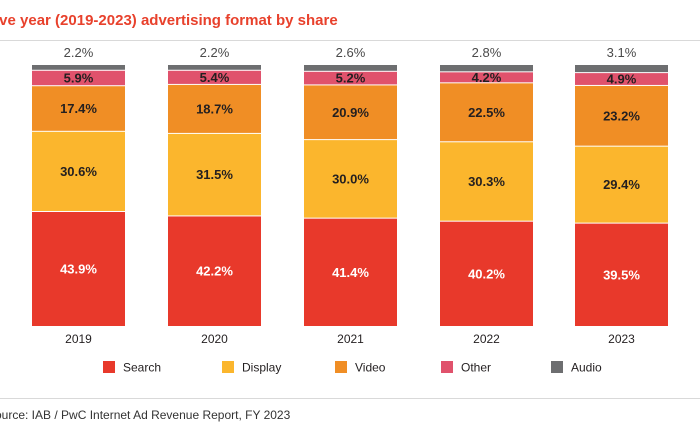  I want to click on data-label-video-2019: 17.4%, so click(78, 108).